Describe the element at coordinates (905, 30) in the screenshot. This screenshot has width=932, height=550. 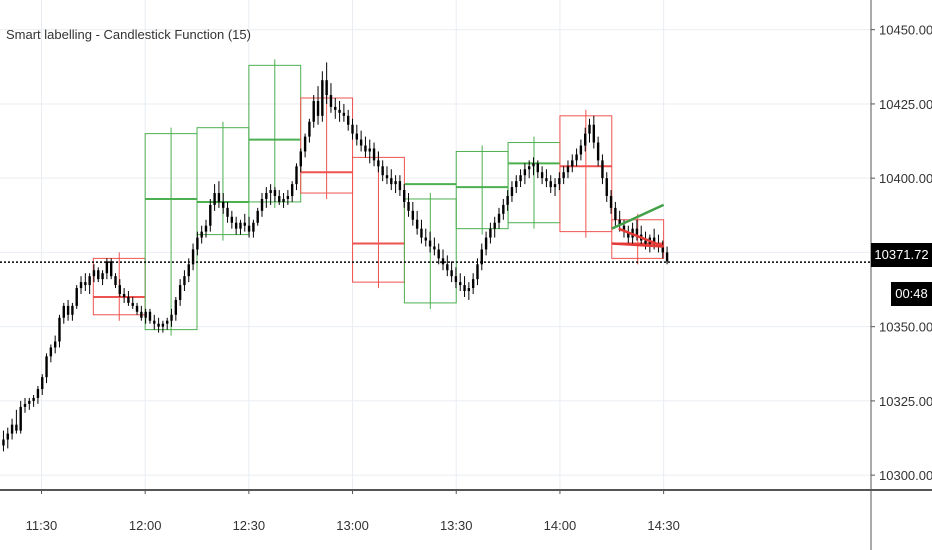
I see `y-tick-label: 10450.00` at that location.